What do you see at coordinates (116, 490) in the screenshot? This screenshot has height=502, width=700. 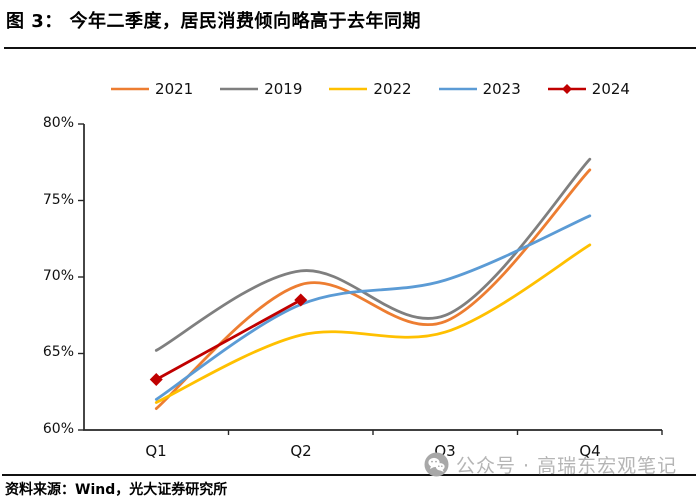 I see `source-note: 资料来源：Wind，光大证券研究所` at bounding box center [116, 490].